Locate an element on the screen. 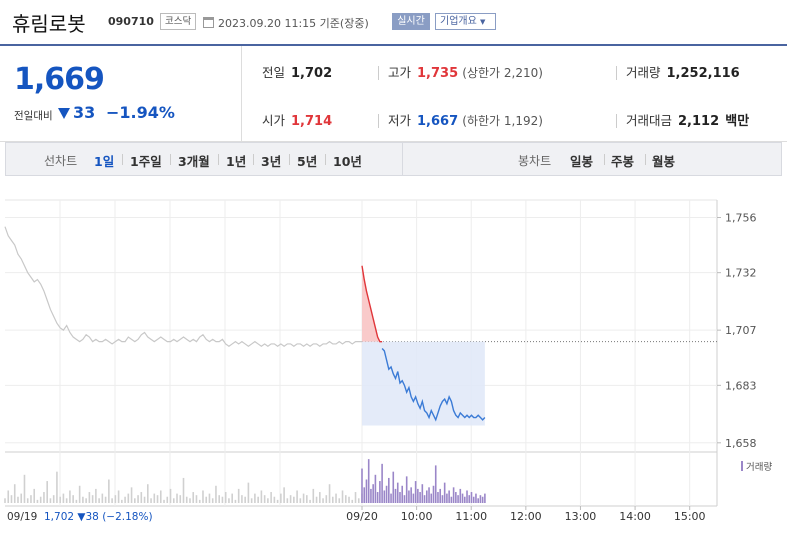  volume-legend-swatch is located at coordinates (742, 466).